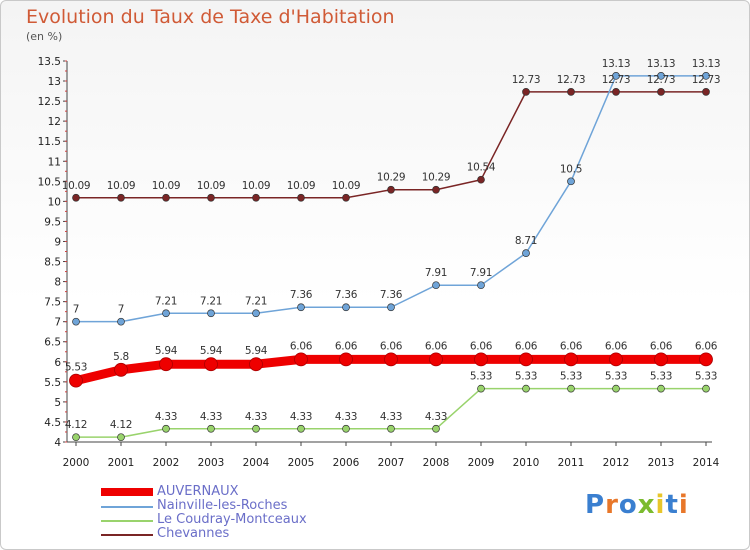  I want to click on data-label: 13.13, so click(661, 64).